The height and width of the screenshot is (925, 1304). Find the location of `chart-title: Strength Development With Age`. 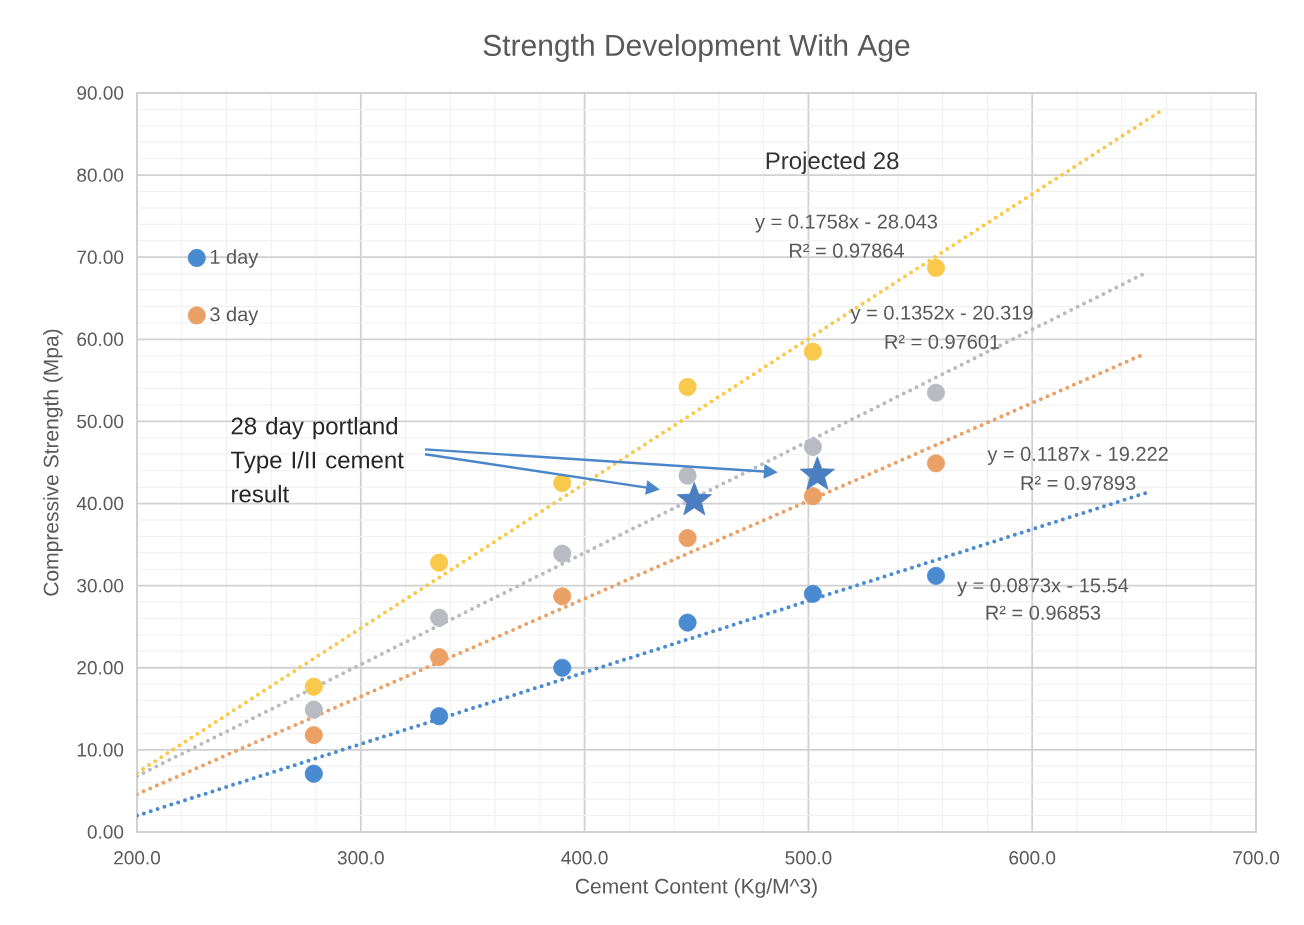

chart-title: Strength Development With Age is located at coordinates (696, 47).